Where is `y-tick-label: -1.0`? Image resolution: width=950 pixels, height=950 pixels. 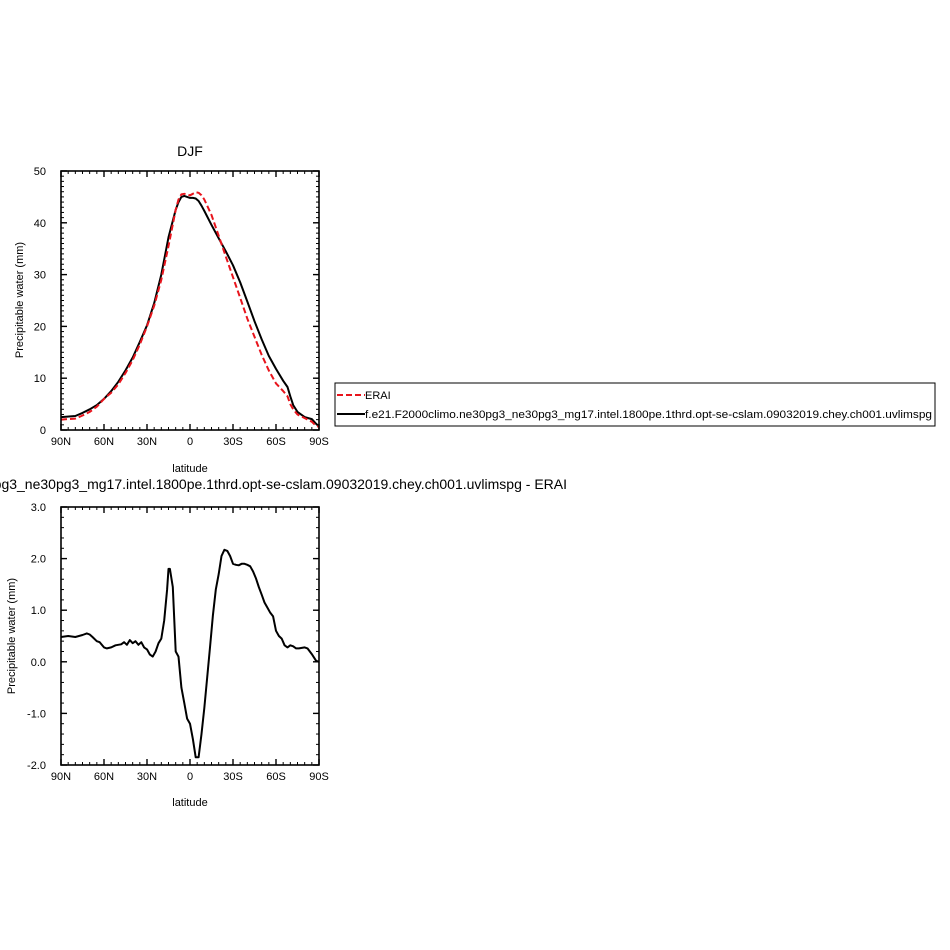 y-tick-label: -1.0 is located at coordinates (36, 714).